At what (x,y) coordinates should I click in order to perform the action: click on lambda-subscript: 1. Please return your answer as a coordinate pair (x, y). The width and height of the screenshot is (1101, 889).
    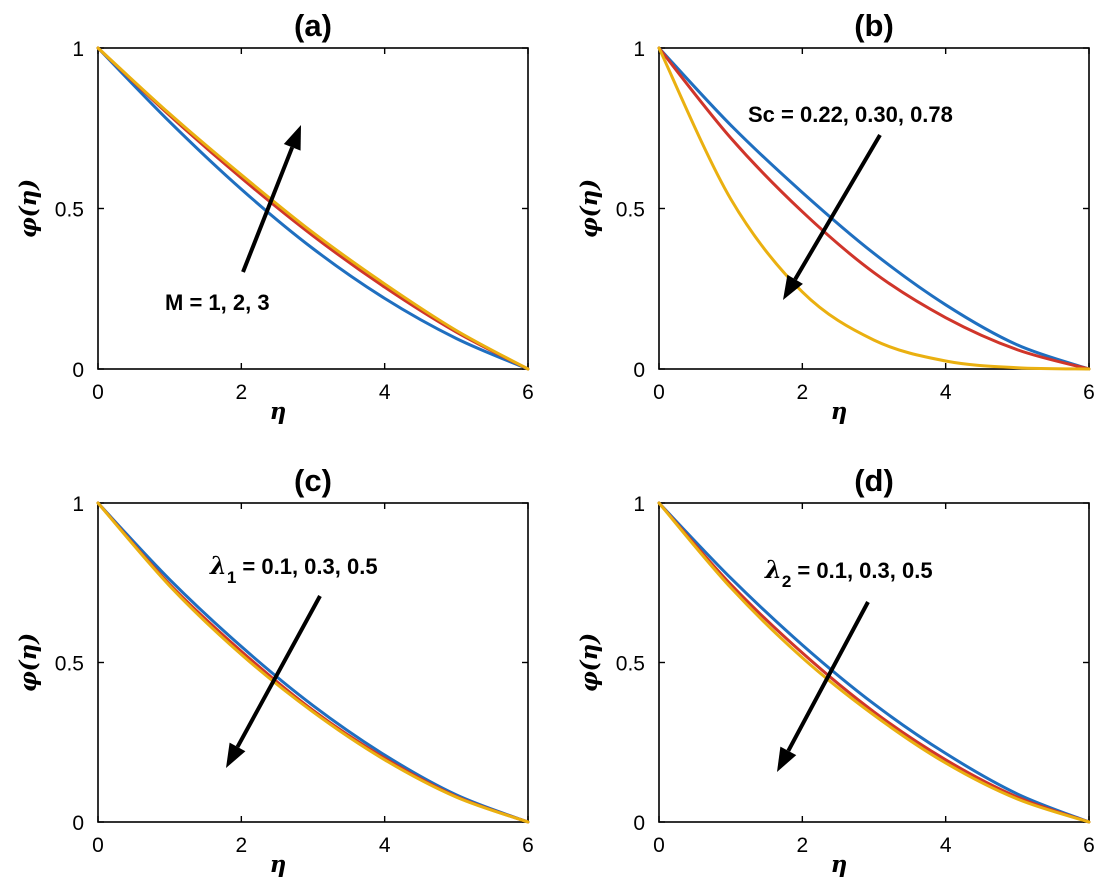
    Looking at the image, I should click on (231, 577).